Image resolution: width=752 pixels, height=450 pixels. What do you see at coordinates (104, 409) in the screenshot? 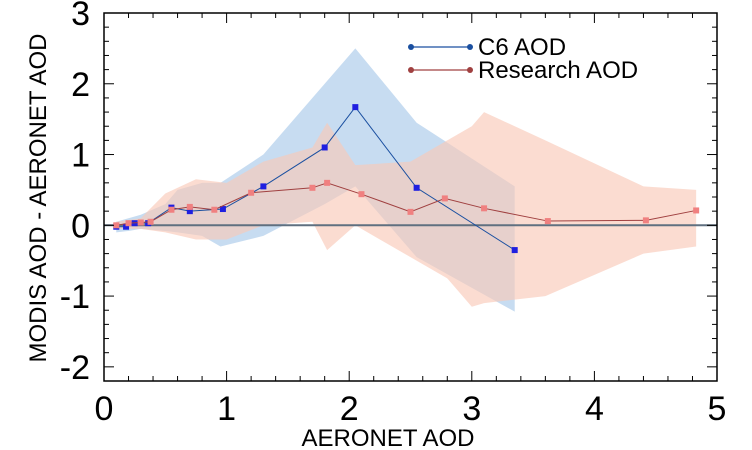
I see `x-tick-label: 0` at bounding box center [104, 409].